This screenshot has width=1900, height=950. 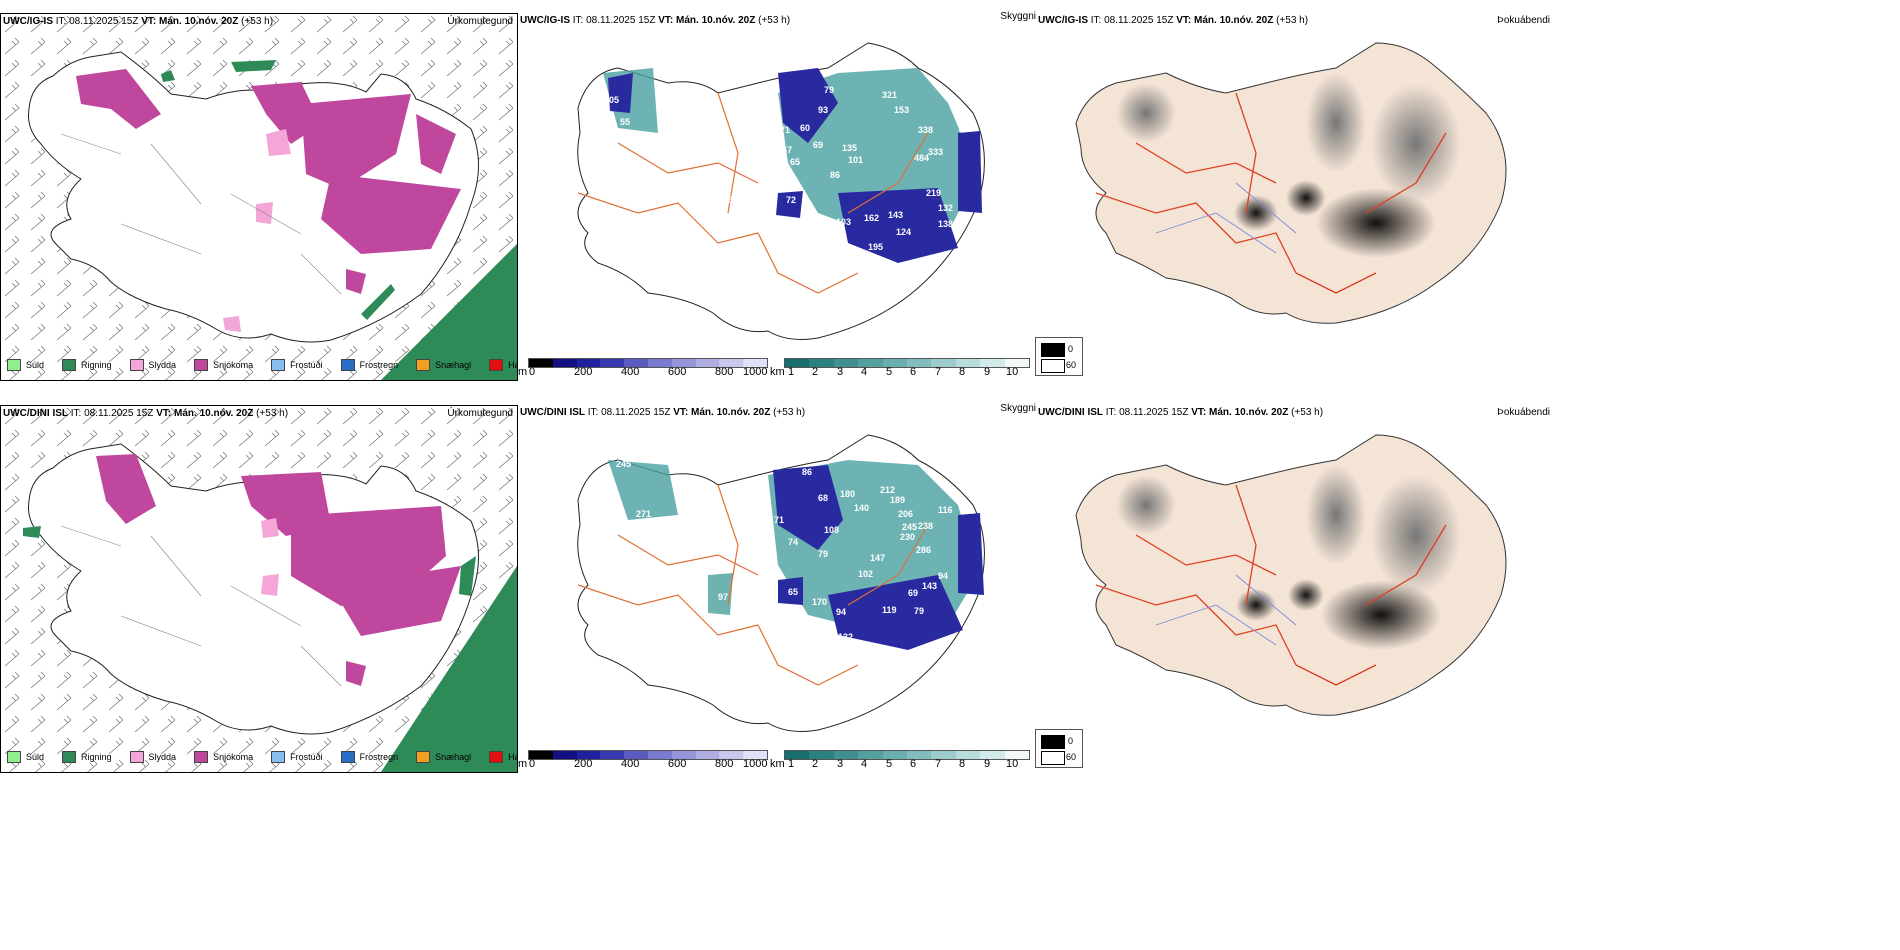 I want to click on snow-areas, so click(x=268, y=181).